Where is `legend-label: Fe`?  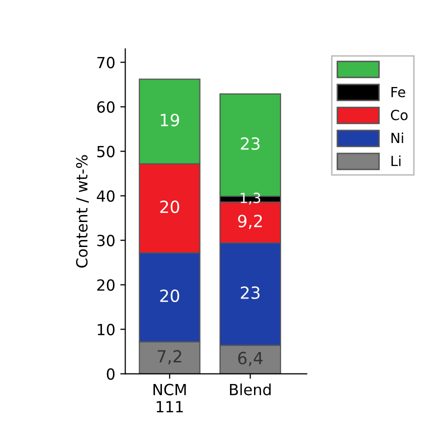
legend-label: Fe is located at coordinates (399, 92).